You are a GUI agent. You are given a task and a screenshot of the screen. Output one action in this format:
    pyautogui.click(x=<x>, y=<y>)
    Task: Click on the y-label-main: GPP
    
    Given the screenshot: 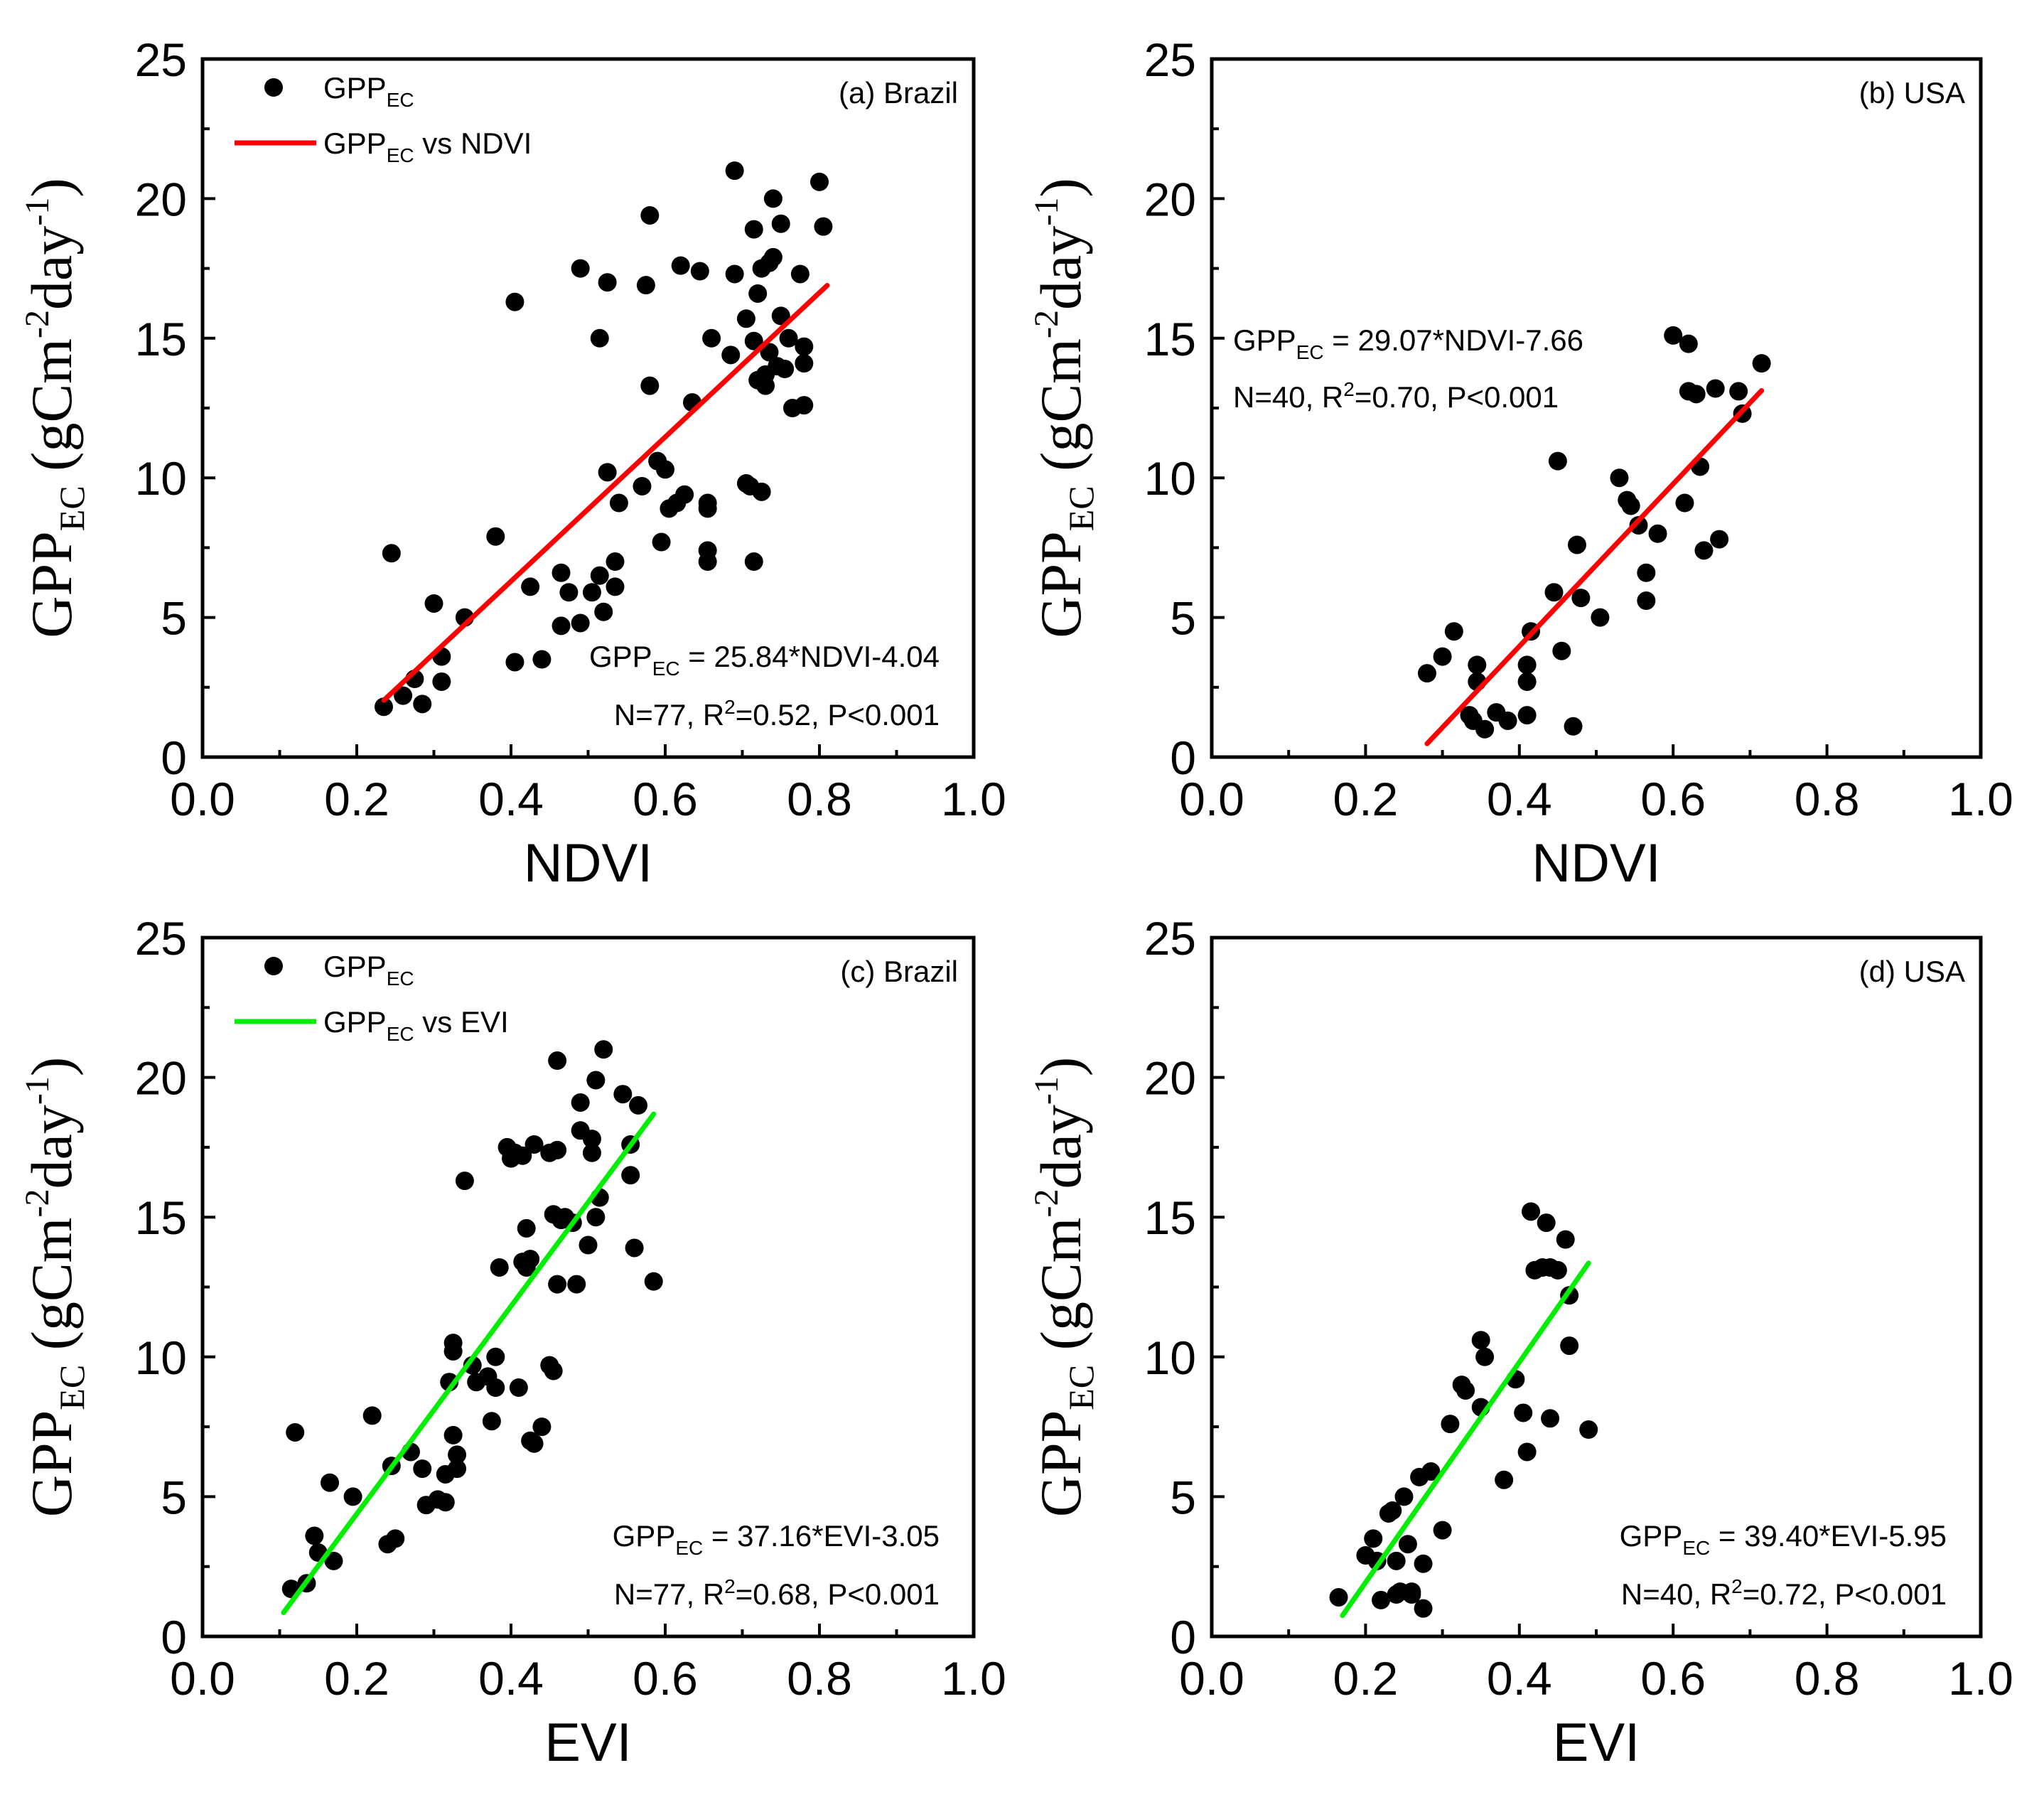 What is the action you would take?
    pyautogui.click(x=51, y=1463)
    